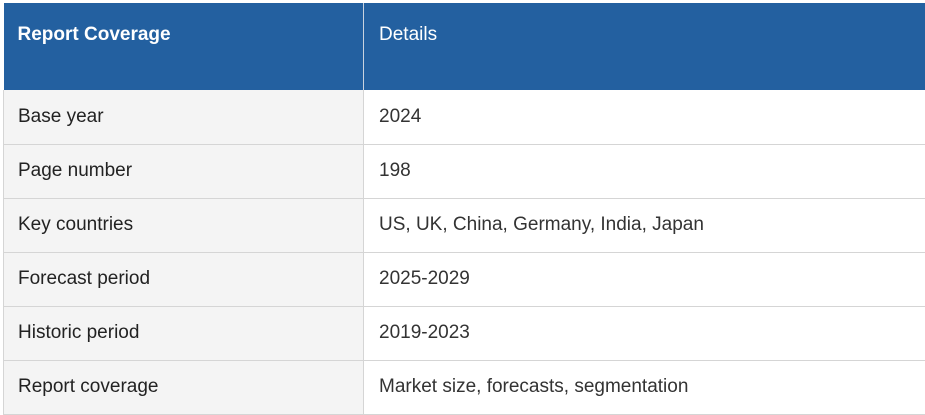 This screenshot has height=415, width=925. Describe the element at coordinates (183, 387) in the screenshot. I see `row-label-report-coverage: Report coverage` at that location.